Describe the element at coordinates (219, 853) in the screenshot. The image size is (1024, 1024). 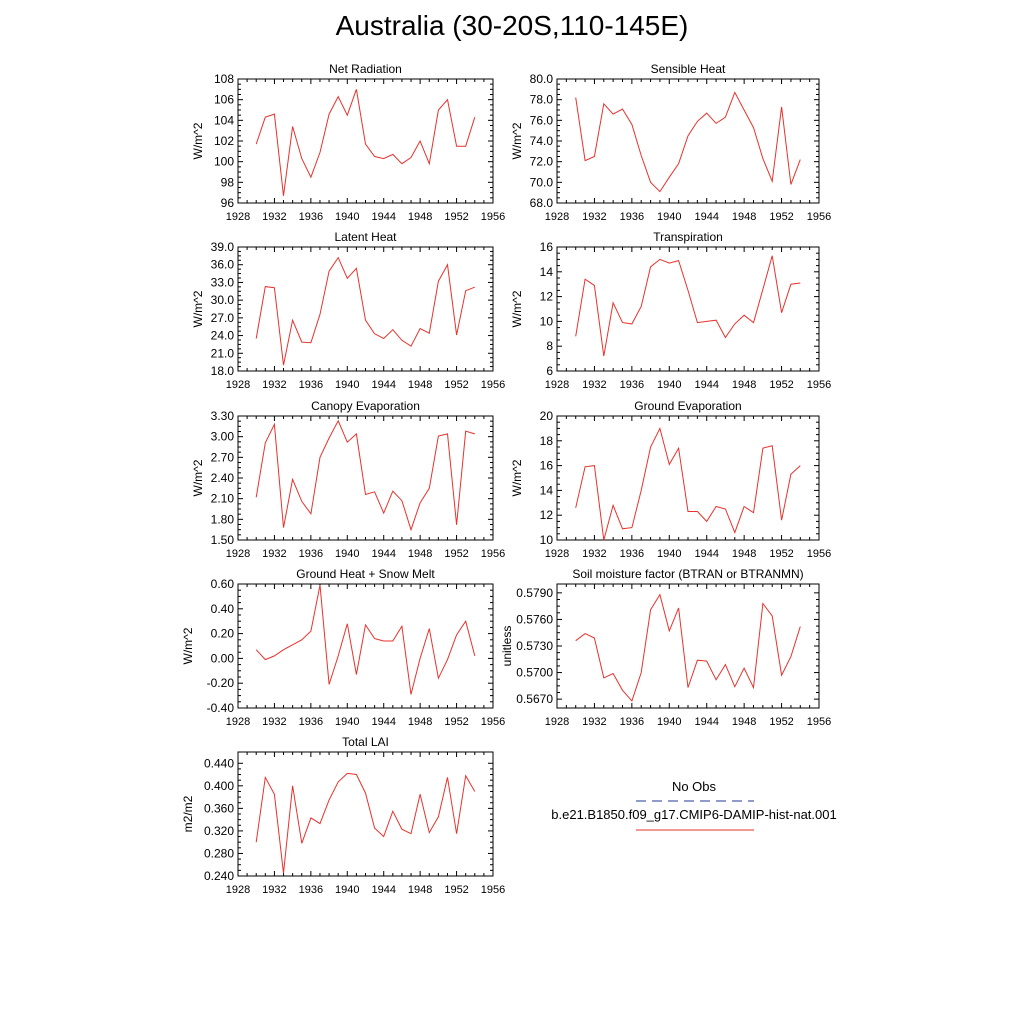
I see `y-tick-label: 0.280` at that location.